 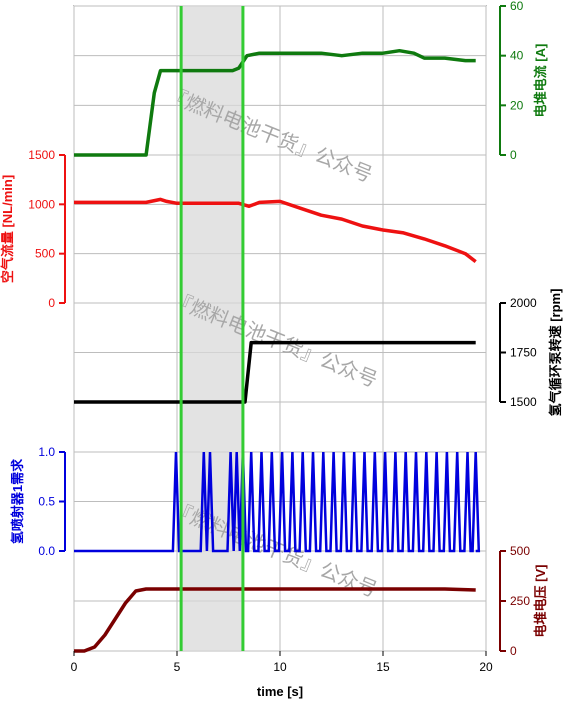 I want to click on current-tick-label: 20, so click(x=517, y=105).